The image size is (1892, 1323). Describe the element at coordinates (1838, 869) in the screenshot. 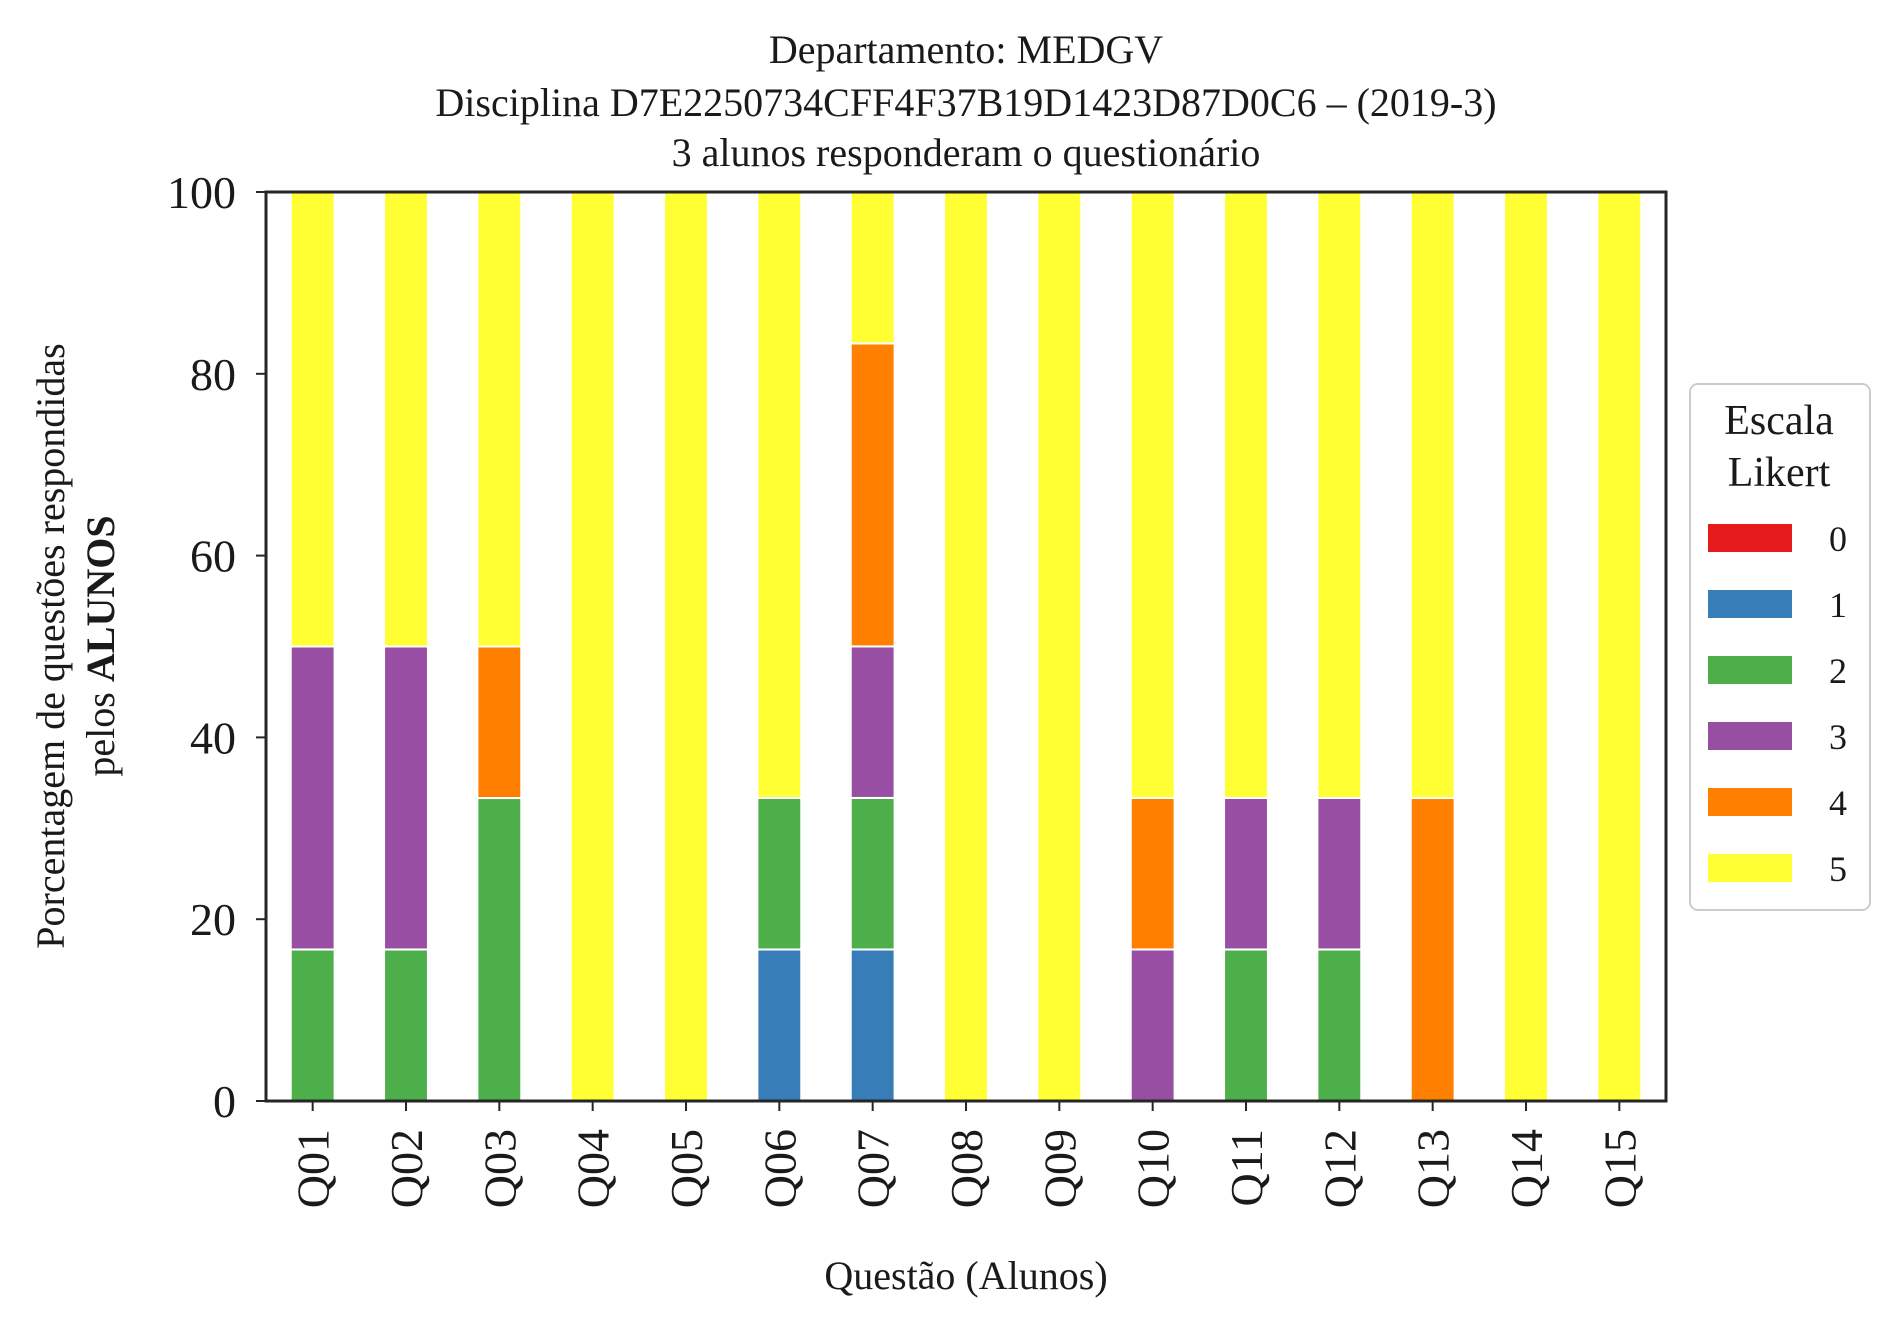

I see `legend-label-5: 5` at that location.